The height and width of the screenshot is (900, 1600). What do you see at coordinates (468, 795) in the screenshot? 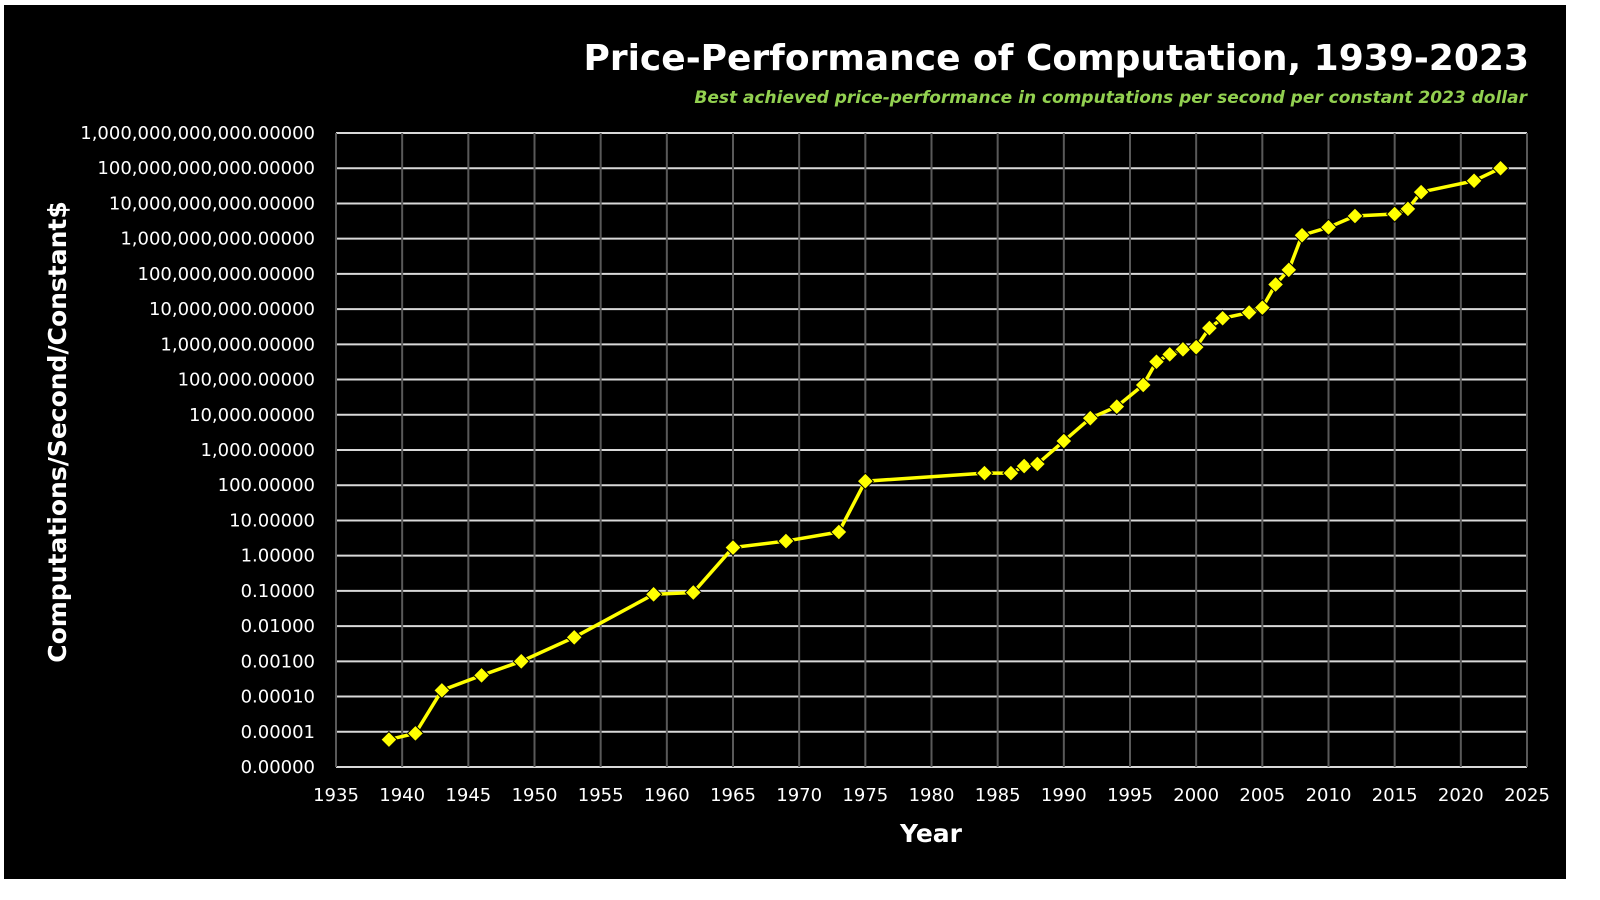
I see `x-tick-label: 1945` at bounding box center [468, 795].